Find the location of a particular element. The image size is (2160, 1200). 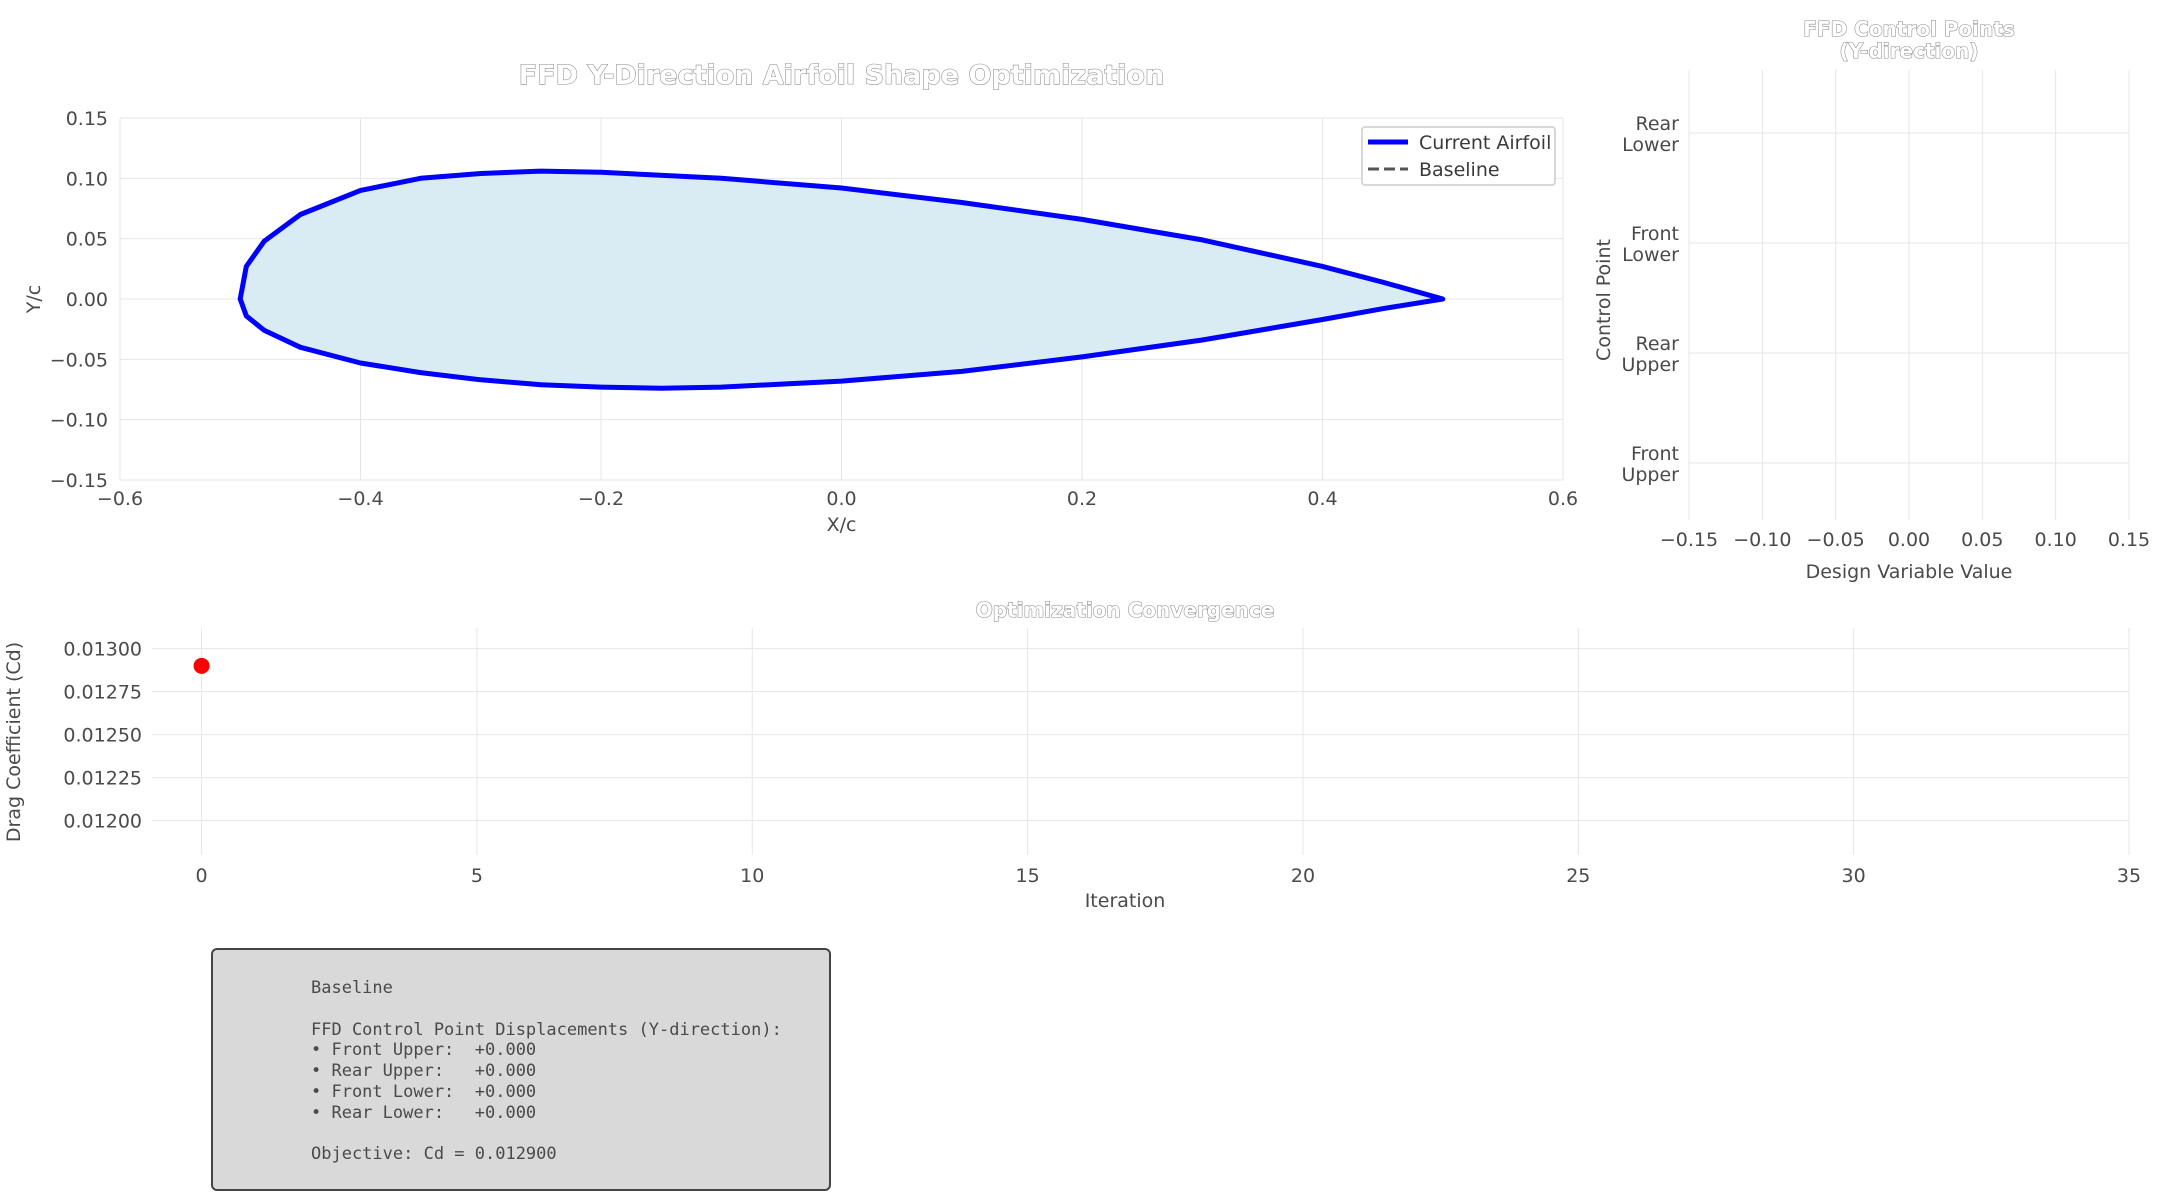

chart-title: FFD Control Points (Y-direction) is located at coordinates (1908, 40).